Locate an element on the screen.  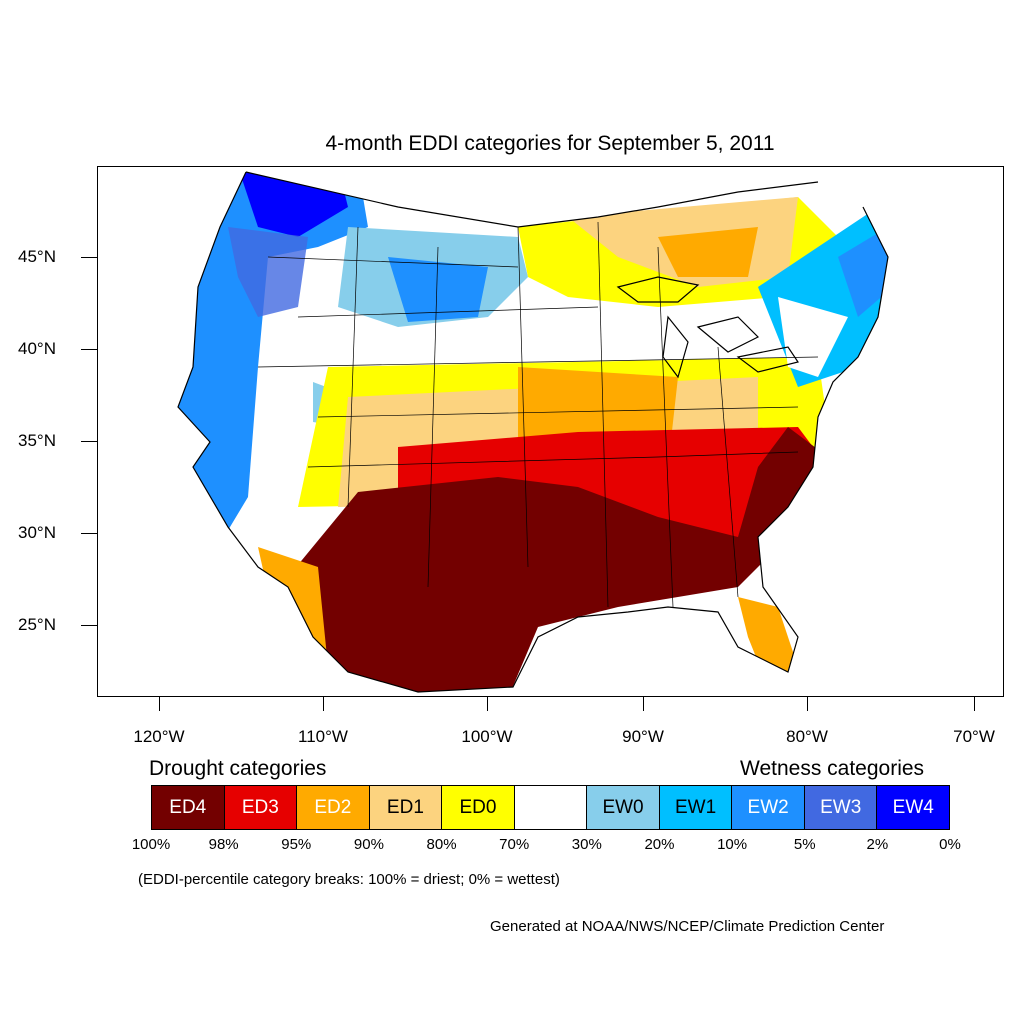
percentile-label: 95% is located at coordinates (296, 844).